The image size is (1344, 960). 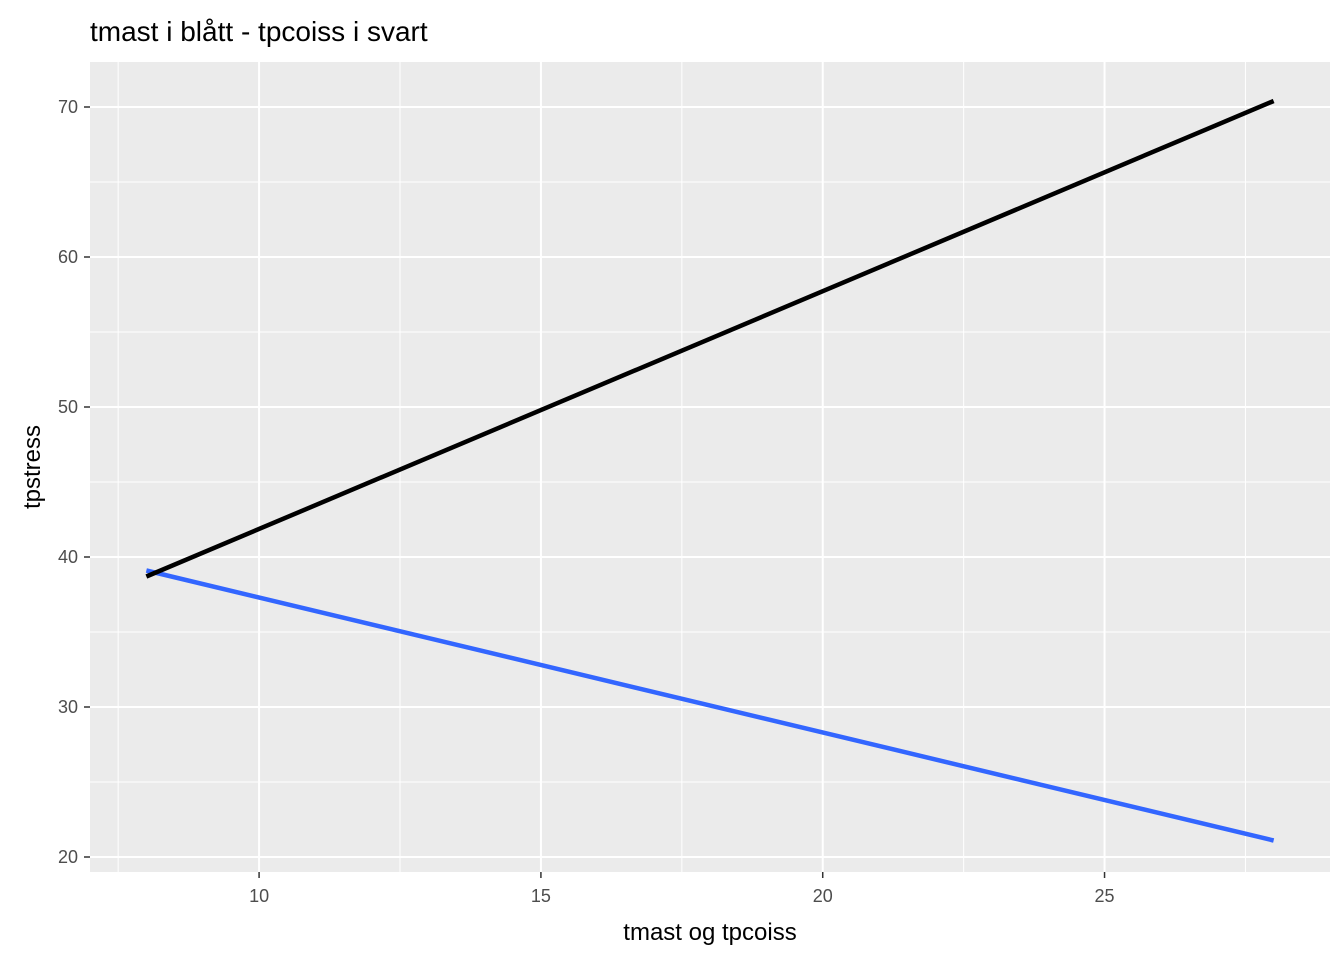 I want to click on y-tick-label: 50, so click(x=68, y=407).